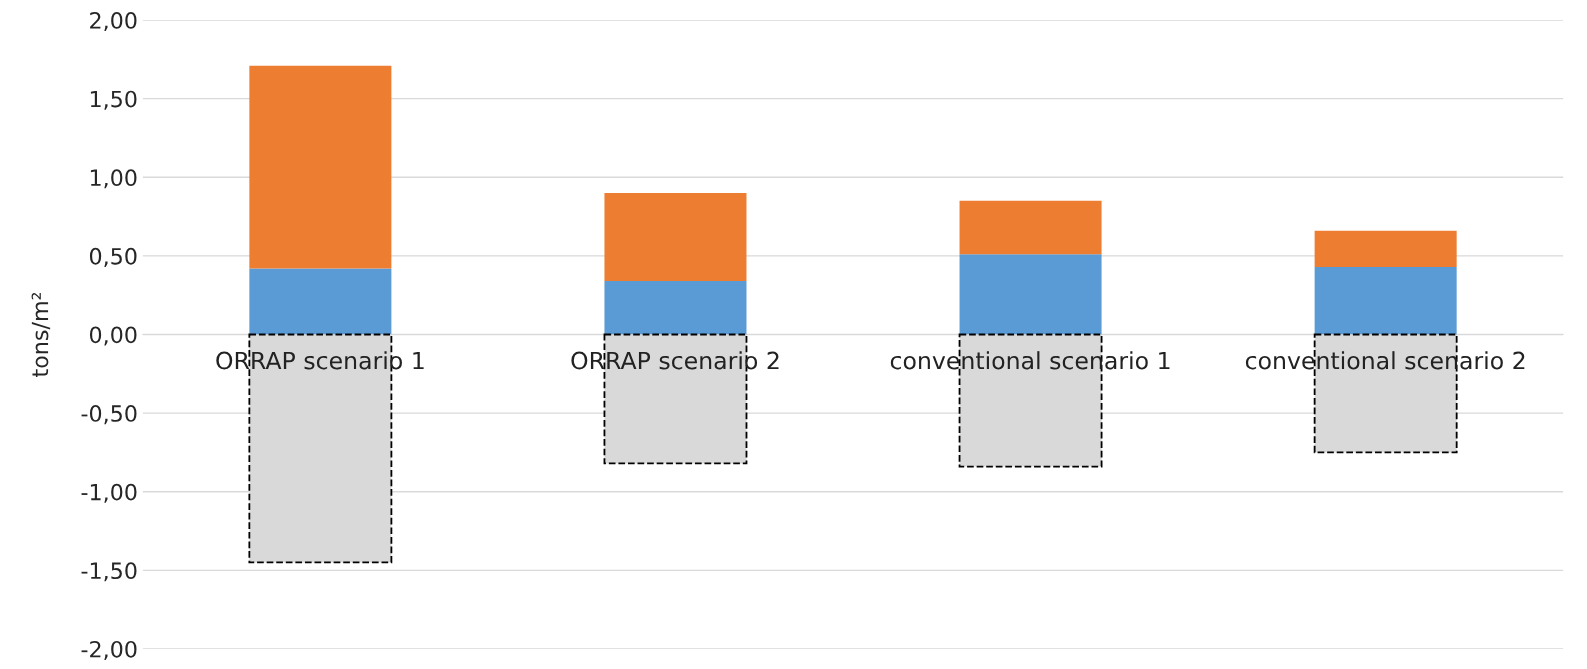 The height and width of the screenshot is (669, 1587). Describe the element at coordinates (109, 493) in the screenshot. I see `y-tick-label: -1,00` at that location.